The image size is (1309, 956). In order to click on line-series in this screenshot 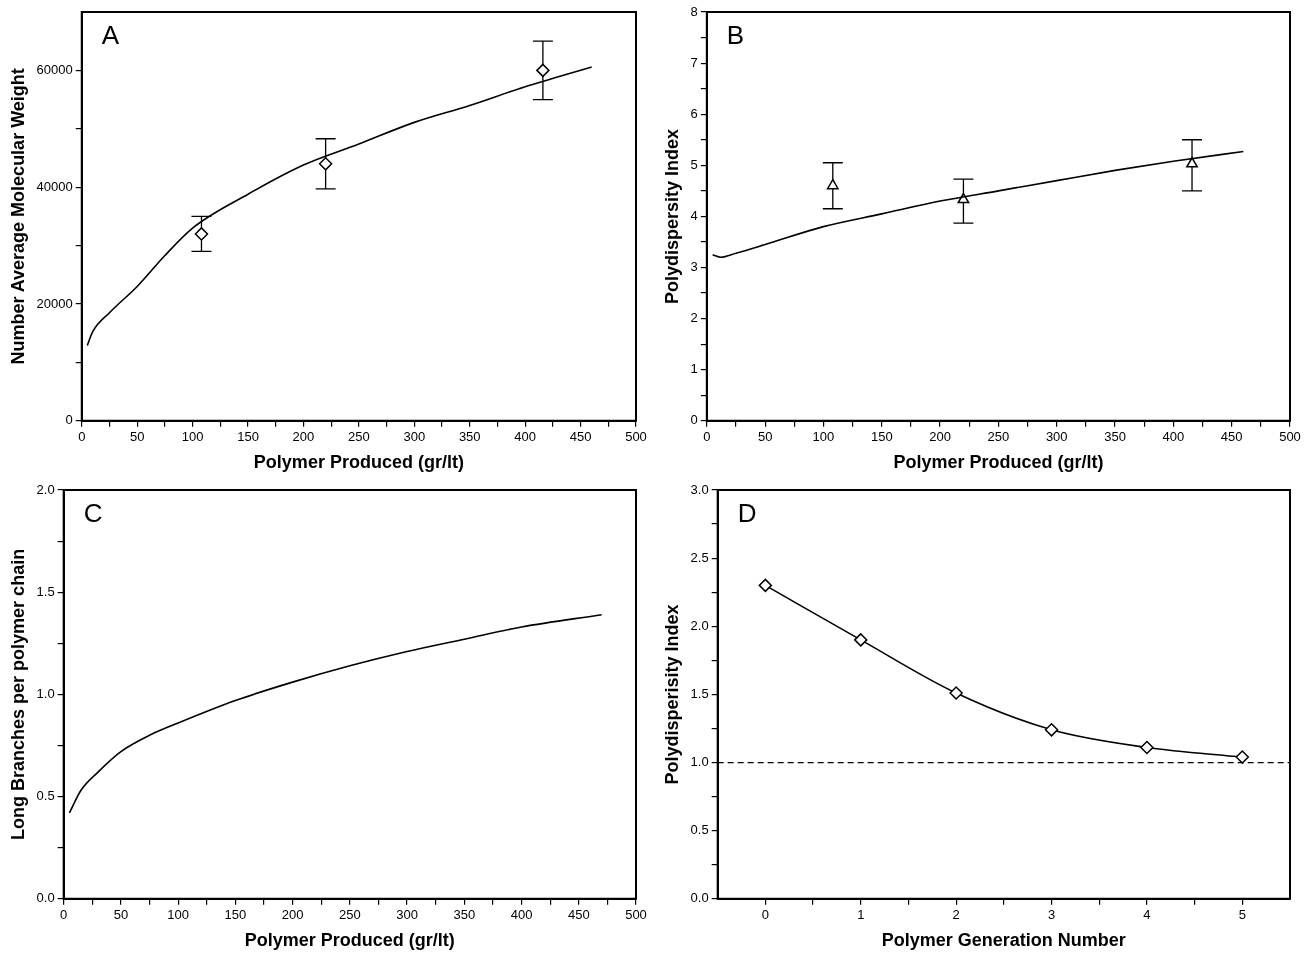, I will do `click(335, 713)`.